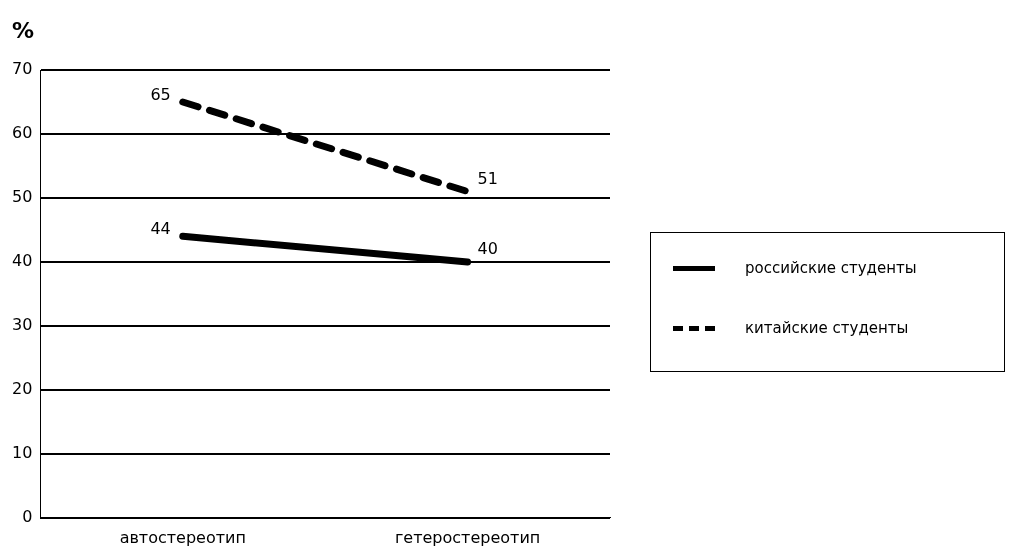  What do you see at coordinates (27, 516) in the screenshot?
I see `y-tick-label: 0` at bounding box center [27, 516].